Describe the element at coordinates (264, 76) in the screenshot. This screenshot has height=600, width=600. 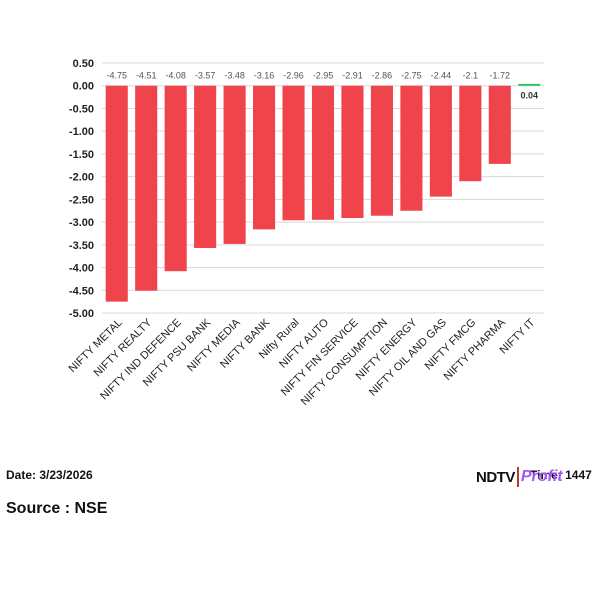
I see `data-label: -3.16` at that location.